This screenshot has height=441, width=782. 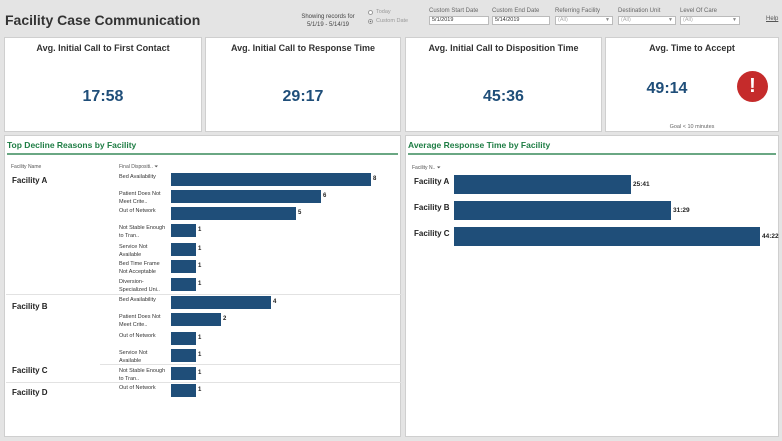 What do you see at coordinates (275, 302) in the screenshot?
I see `decline-bar-value: 4` at bounding box center [275, 302].